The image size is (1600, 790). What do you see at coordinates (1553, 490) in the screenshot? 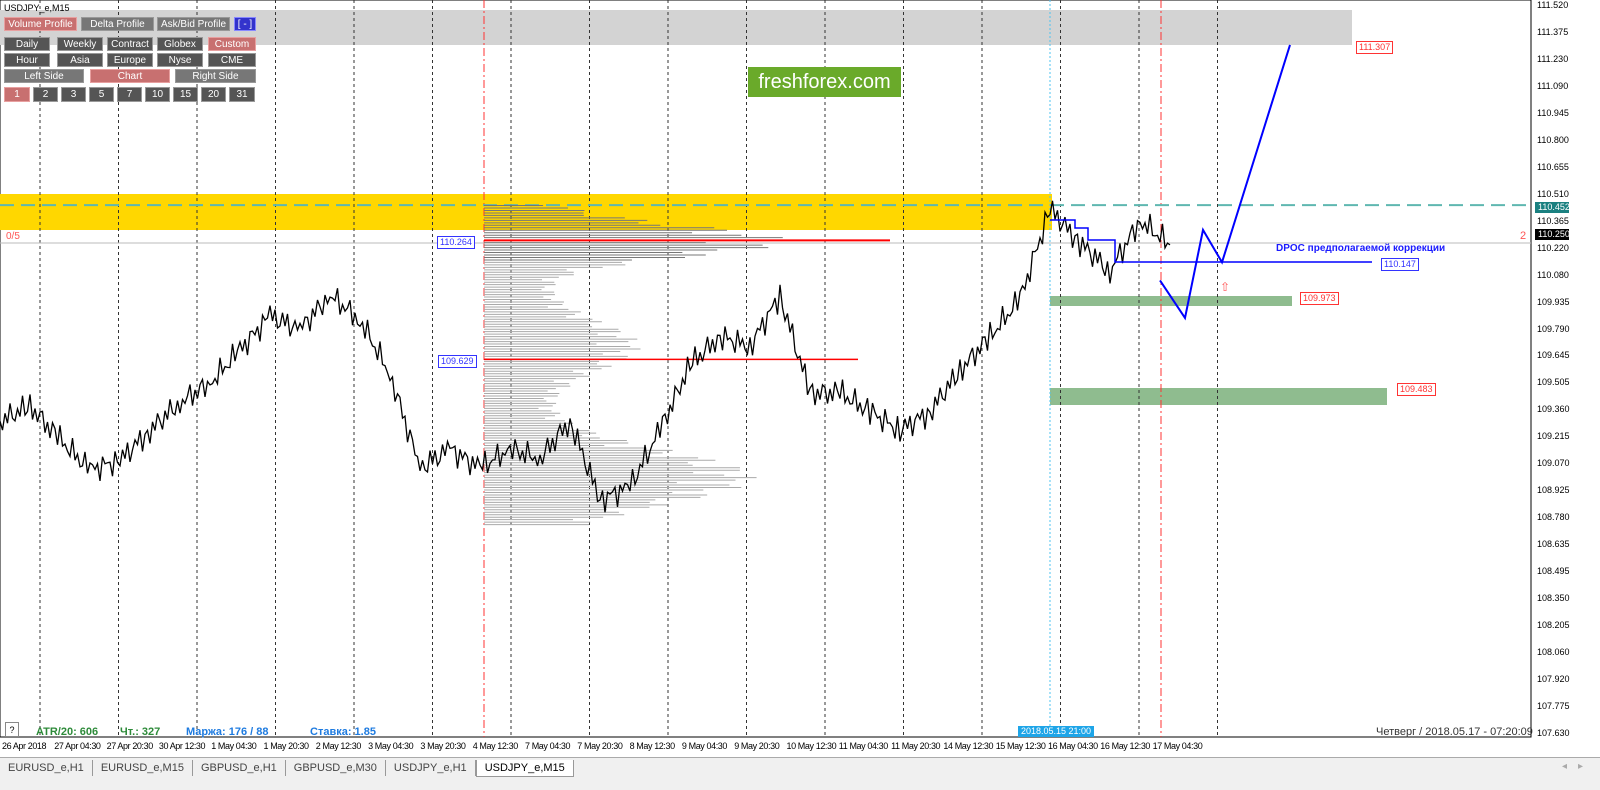
I see `price-tick-label: 108.925` at bounding box center [1553, 490].